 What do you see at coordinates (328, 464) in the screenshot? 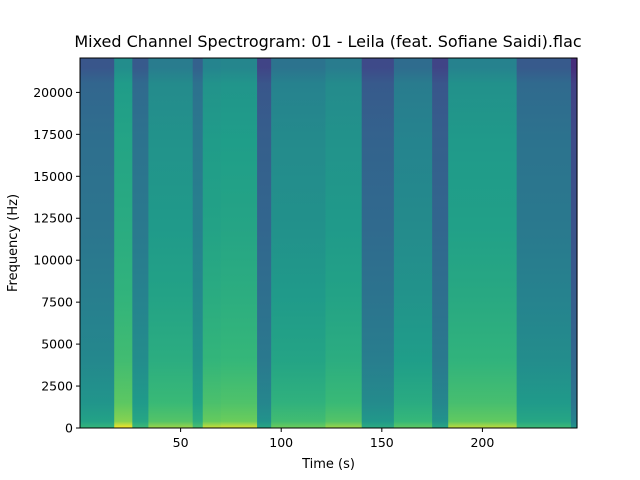
I see `x-axis-label: Time (s)` at bounding box center [328, 464].